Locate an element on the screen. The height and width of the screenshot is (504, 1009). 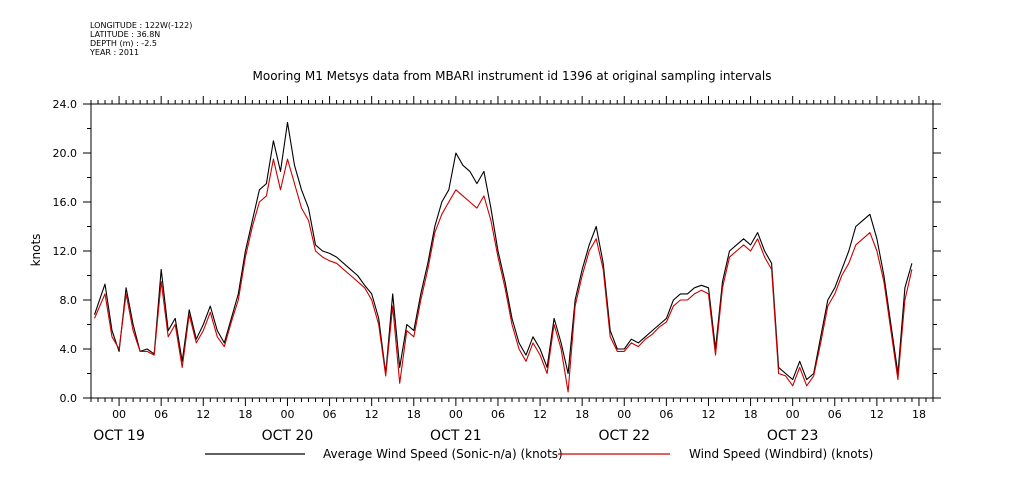
y-axis-label: knots is located at coordinates (36, 250).